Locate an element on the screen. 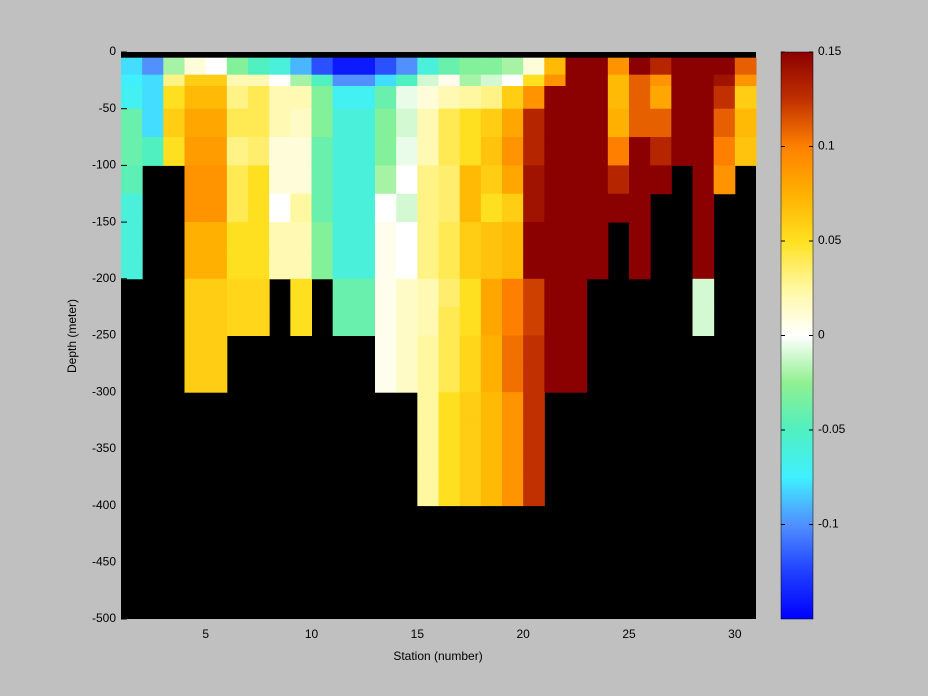 The image size is (928, 696). colorbar-tick-label: 0.1 is located at coordinates (826, 146).